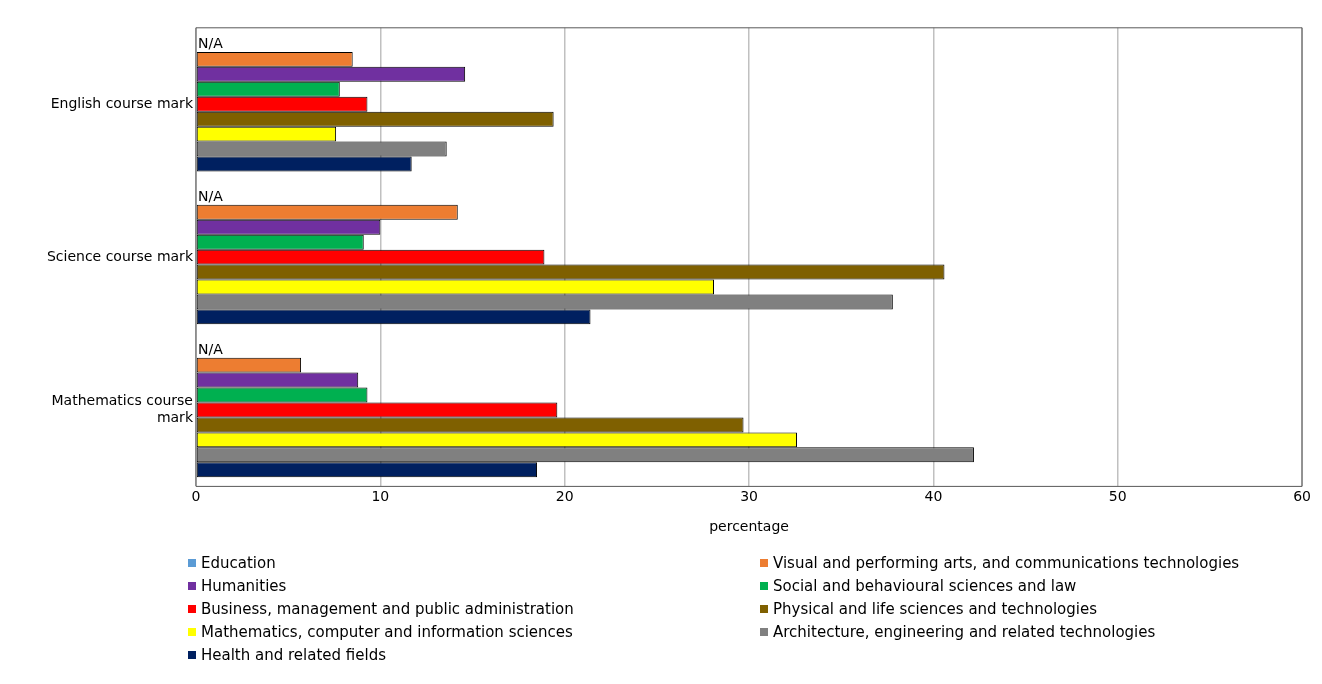 This screenshot has height=684, width=1322. What do you see at coordinates (935, 609) in the screenshot?
I see `legend-label: Physical and life sciences and technologies` at bounding box center [935, 609].